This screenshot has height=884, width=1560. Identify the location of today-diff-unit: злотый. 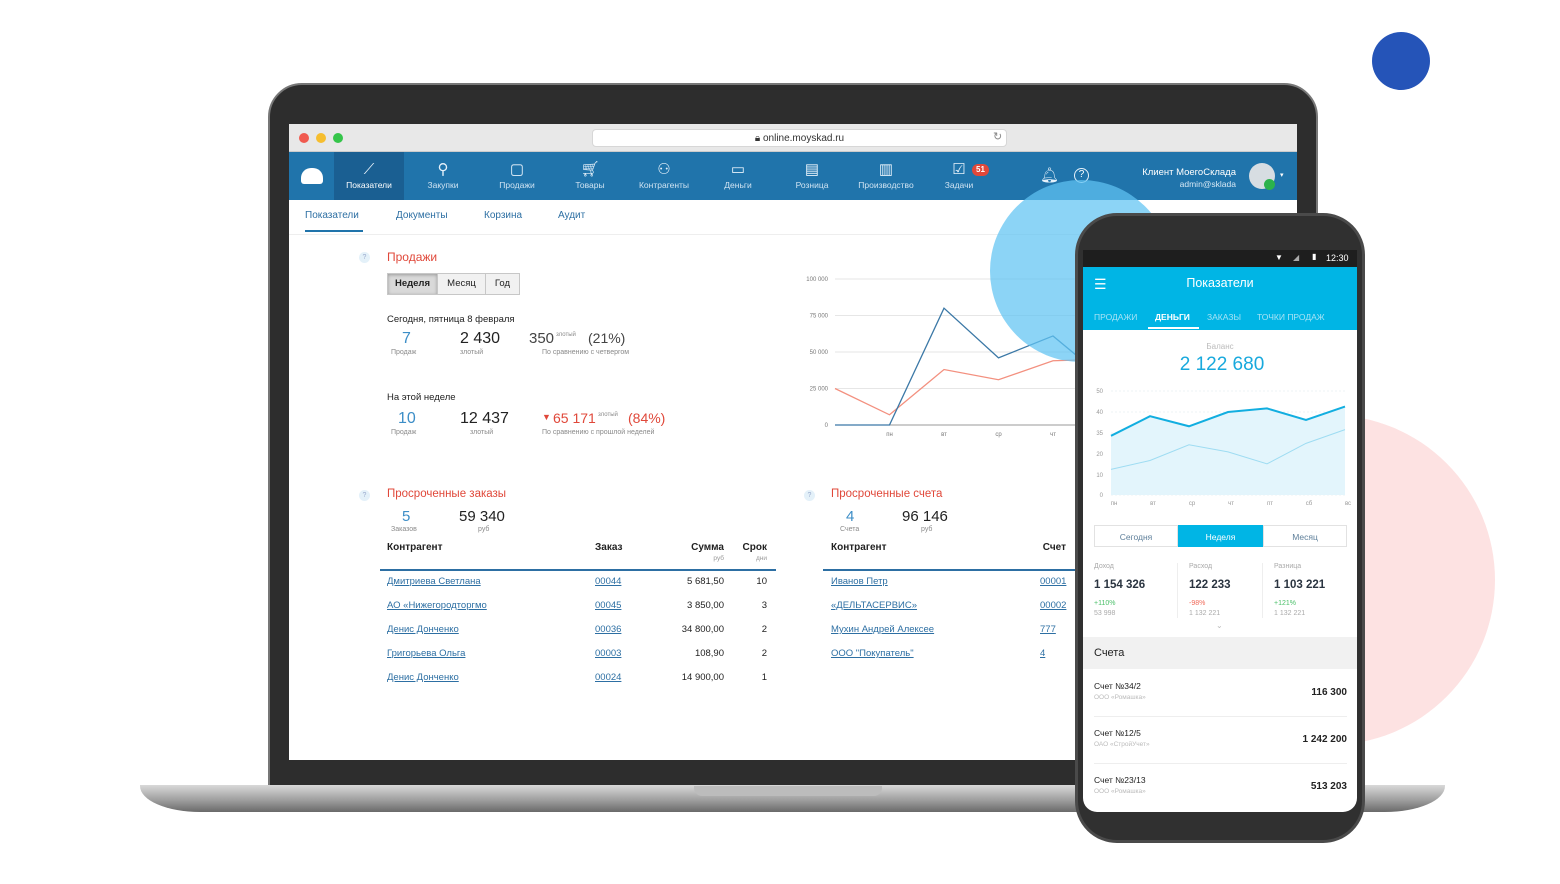
(566, 335).